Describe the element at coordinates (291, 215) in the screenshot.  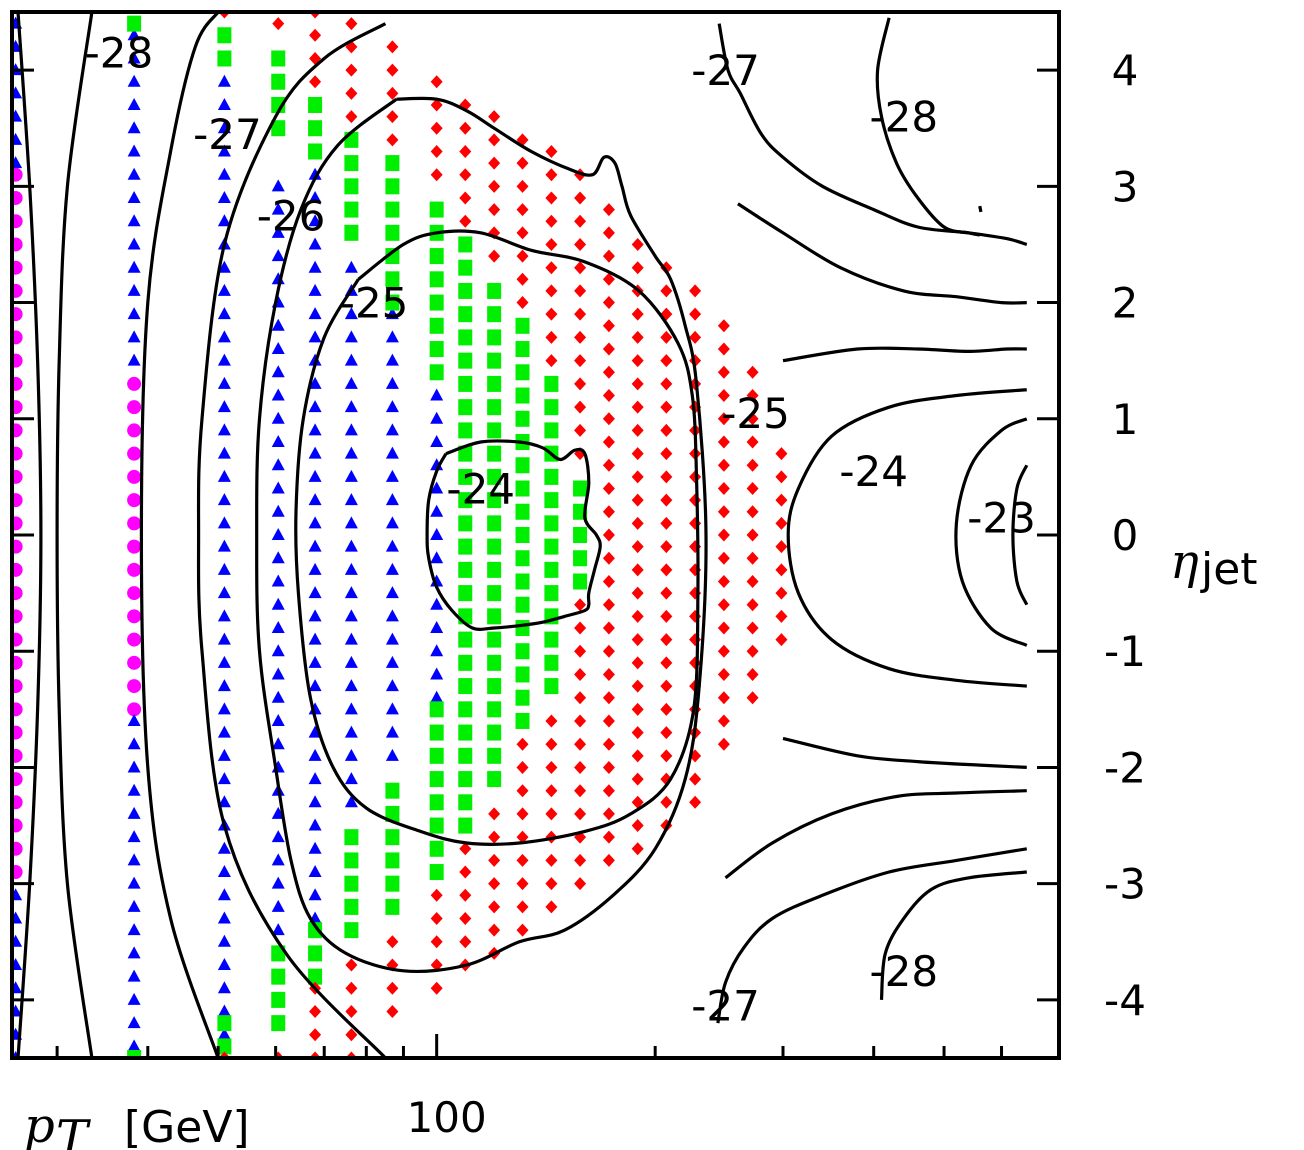
I see `contour-label: -26` at that location.